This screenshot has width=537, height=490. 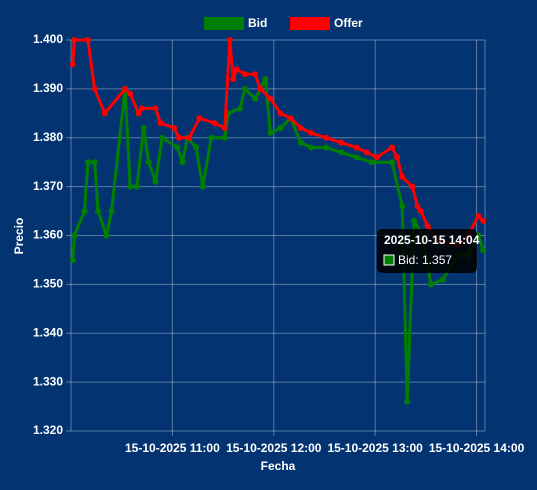 I want to click on tooltip-swatch, so click(x=389, y=260).